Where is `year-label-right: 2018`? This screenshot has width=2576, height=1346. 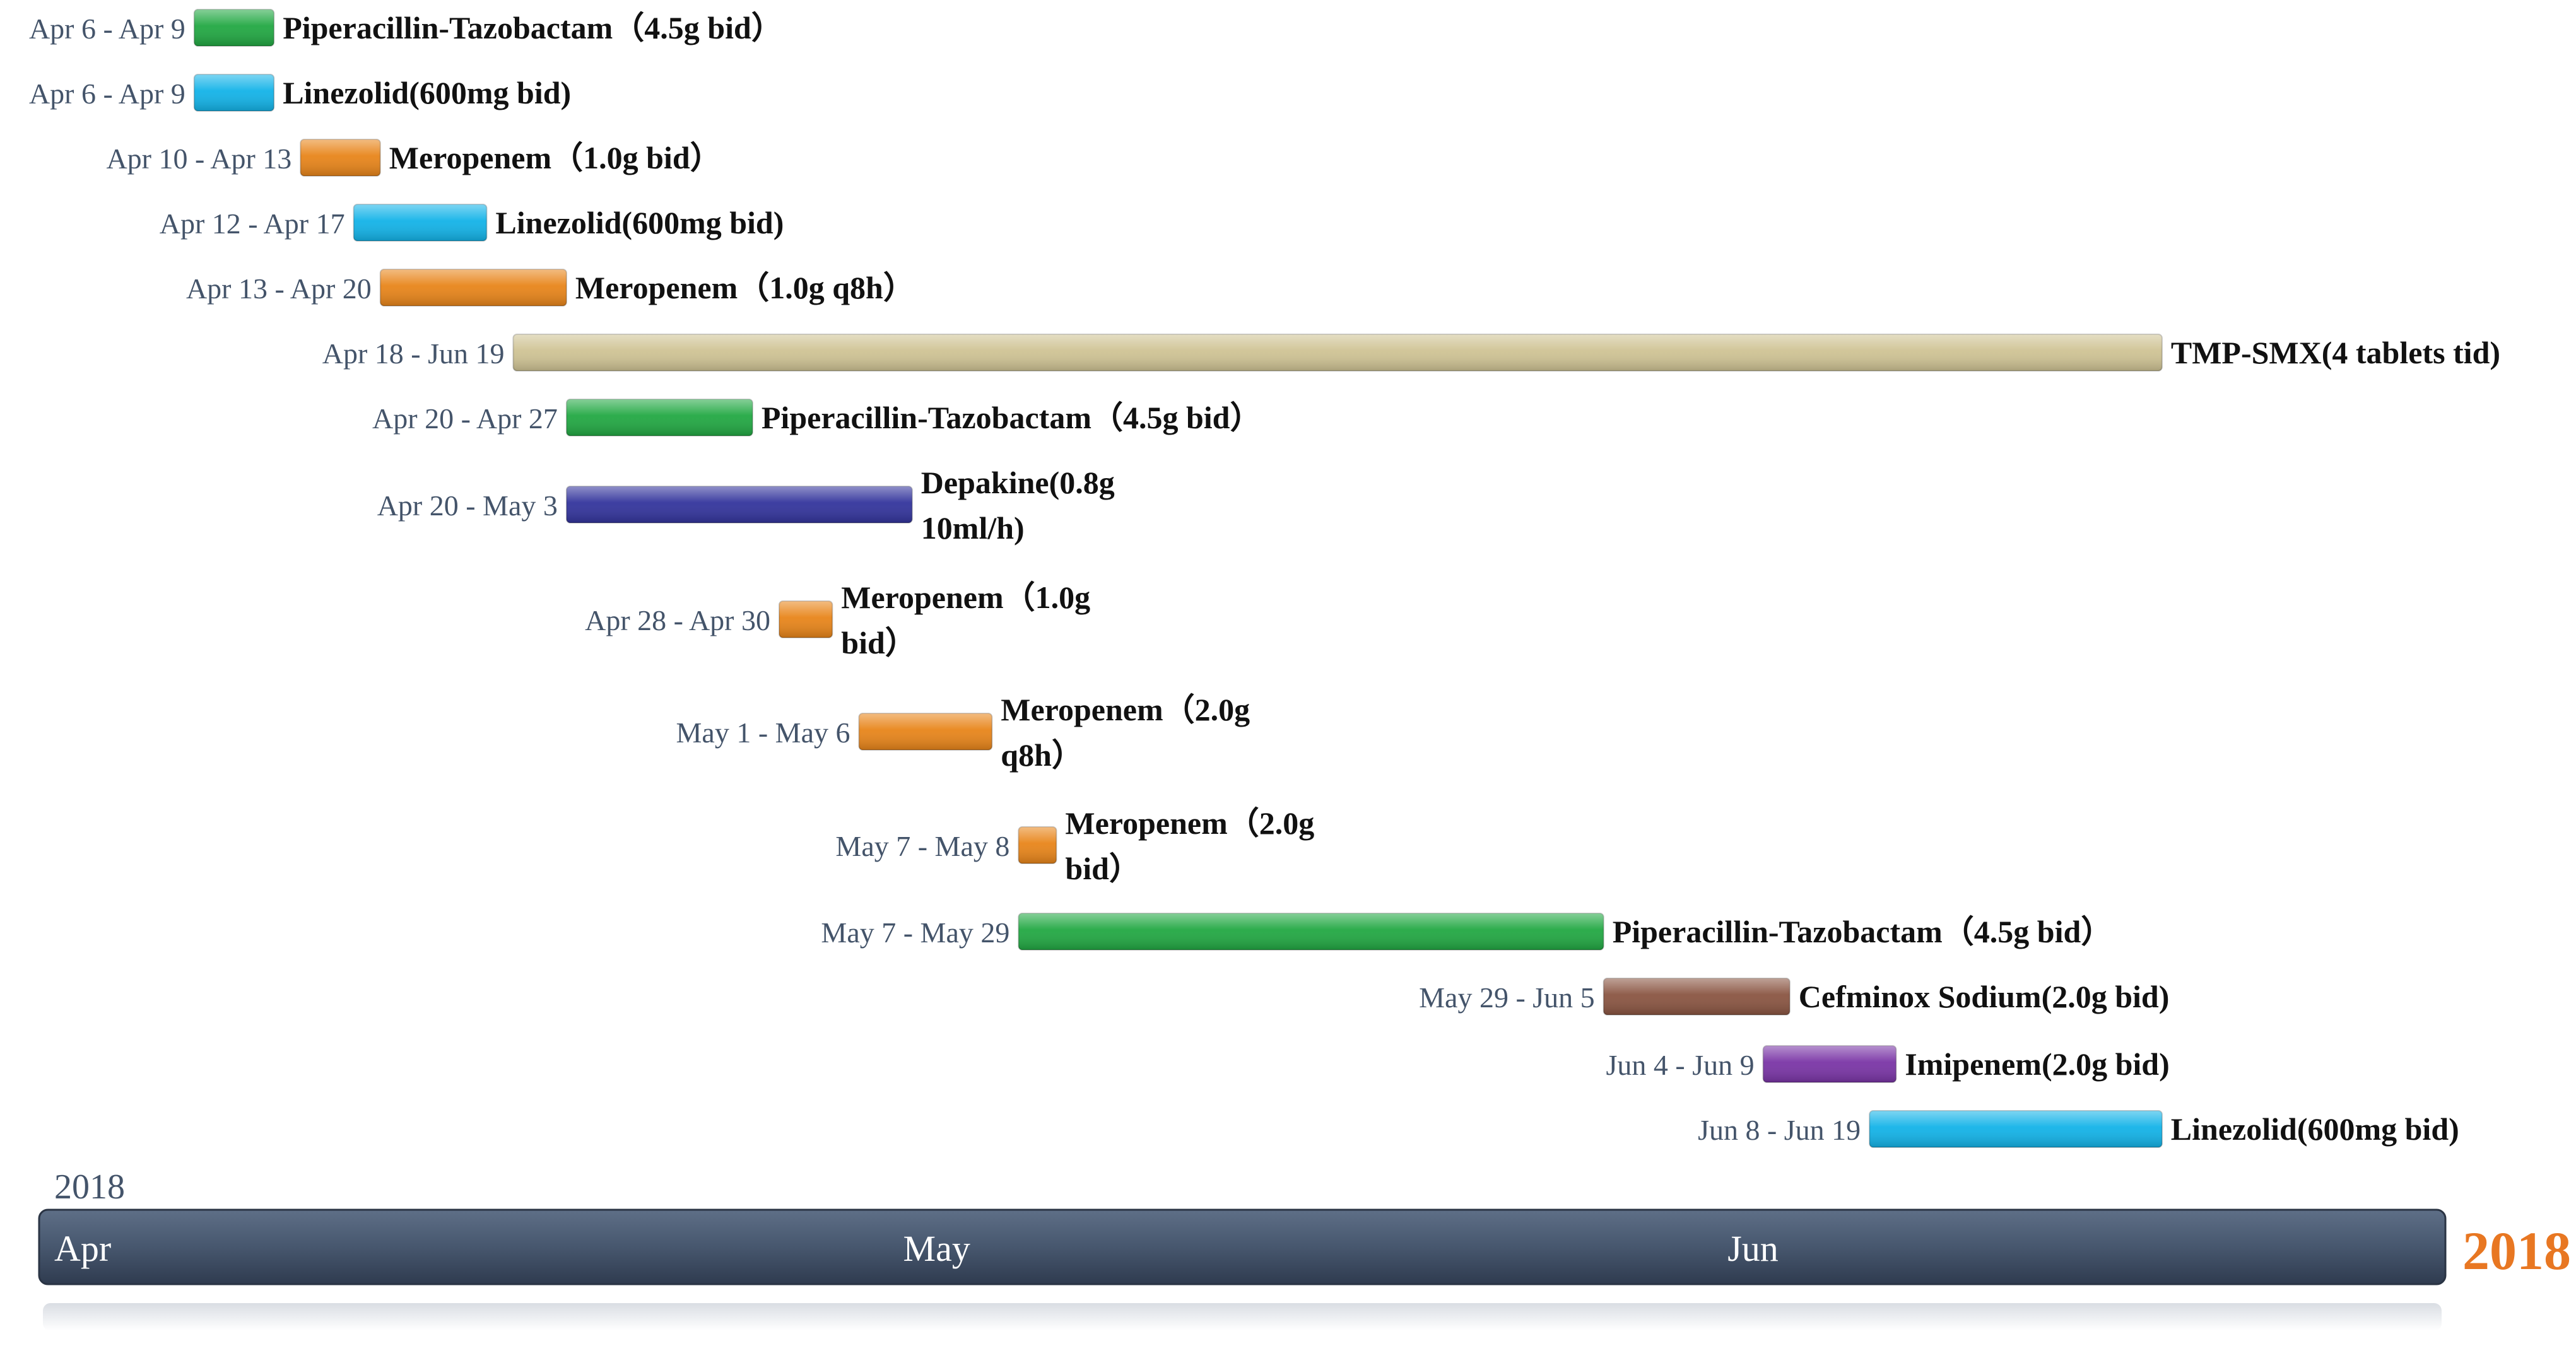 year-label-right: 2018 is located at coordinates (2516, 1250).